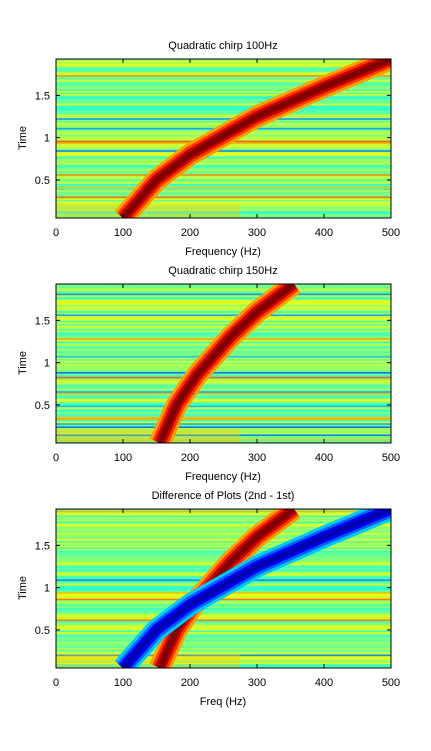  Describe the element at coordinates (223, 496) in the screenshot. I see `chart-title: Difference of Plots (2nd - 1st)` at that location.